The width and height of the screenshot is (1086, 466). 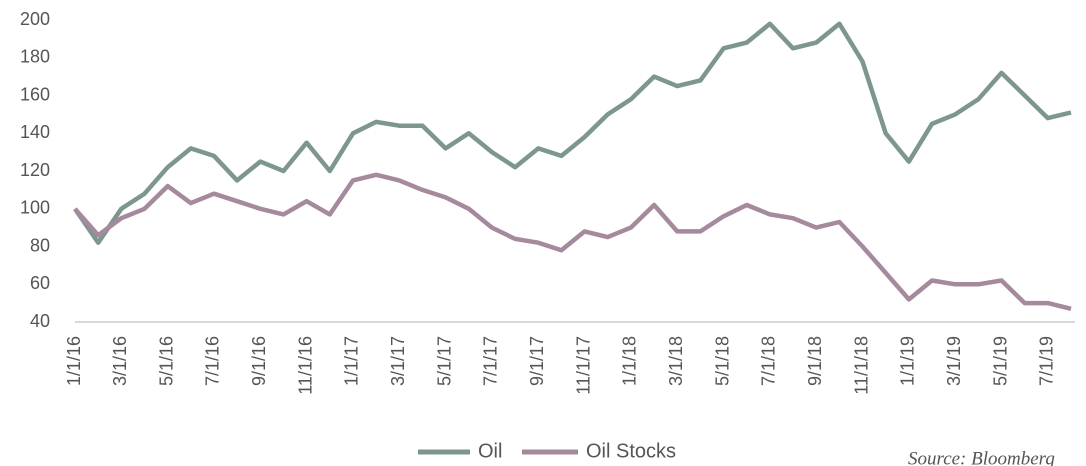 I want to click on x-tick-label: 1/1/16, so click(x=74, y=361).